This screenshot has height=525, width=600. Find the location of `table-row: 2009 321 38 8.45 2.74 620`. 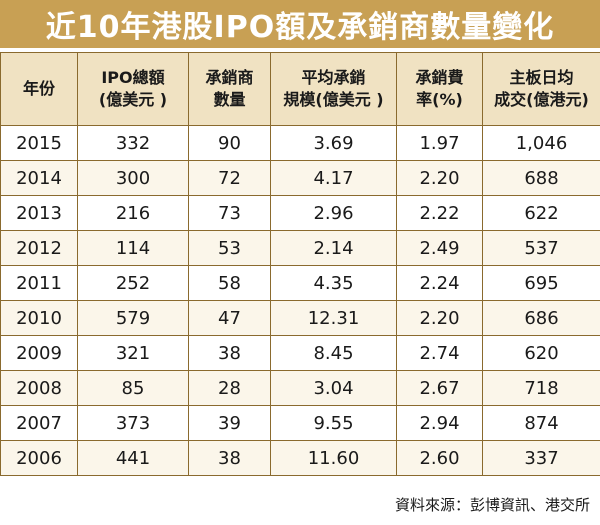

table-row: 2009 321 38 8.45 2.74 620 is located at coordinates (300, 353).